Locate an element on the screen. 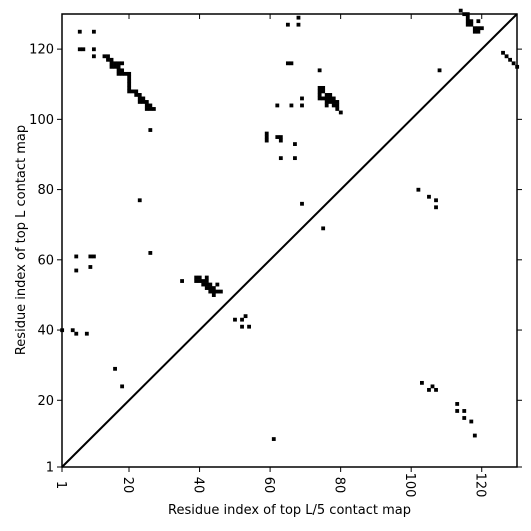 The width and height of the screenshot is (531, 531). x-tick-label: 120 is located at coordinates (480, 485).